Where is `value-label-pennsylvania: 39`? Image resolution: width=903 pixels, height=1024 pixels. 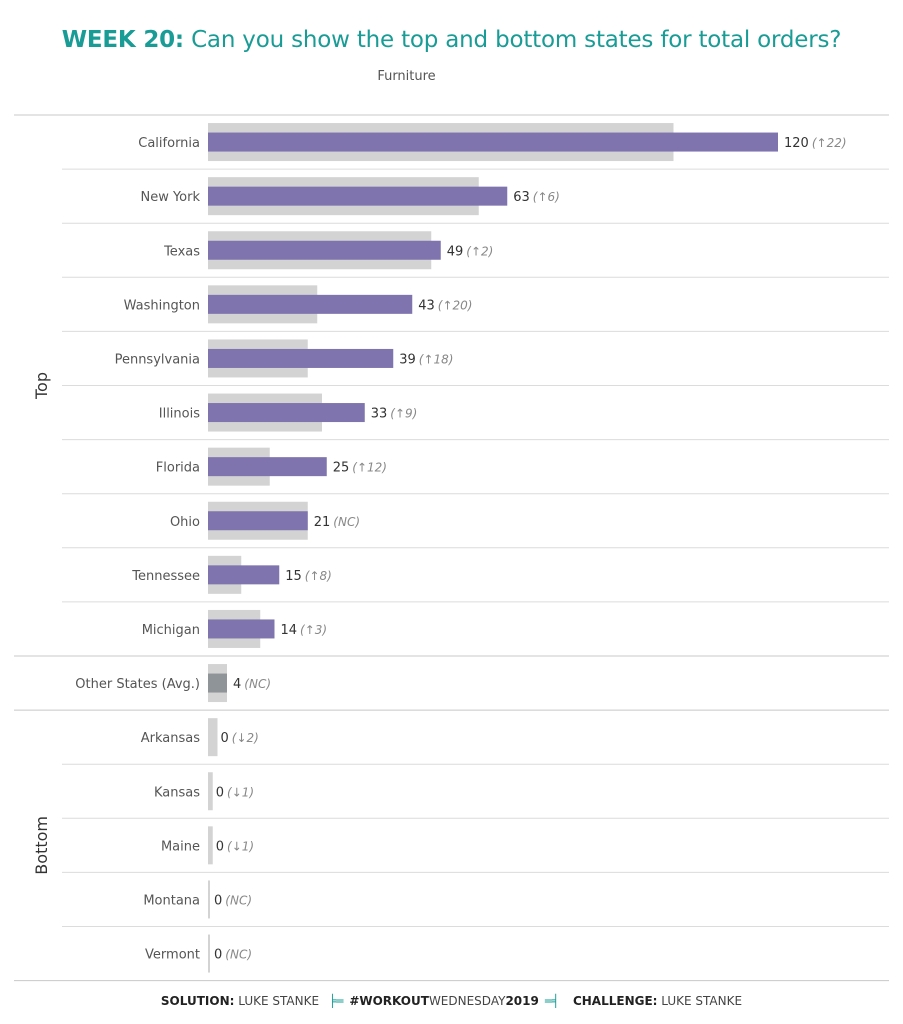
value-label-pennsylvania: 39 is located at coordinates (407, 359).